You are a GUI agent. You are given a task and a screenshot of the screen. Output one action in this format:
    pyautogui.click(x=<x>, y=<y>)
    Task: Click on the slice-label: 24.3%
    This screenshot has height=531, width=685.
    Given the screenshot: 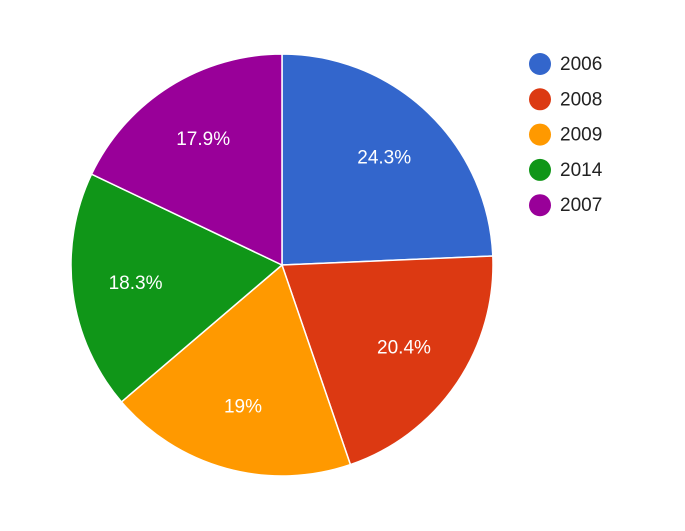 What is the action you would take?
    pyautogui.click(x=384, y=157)
    